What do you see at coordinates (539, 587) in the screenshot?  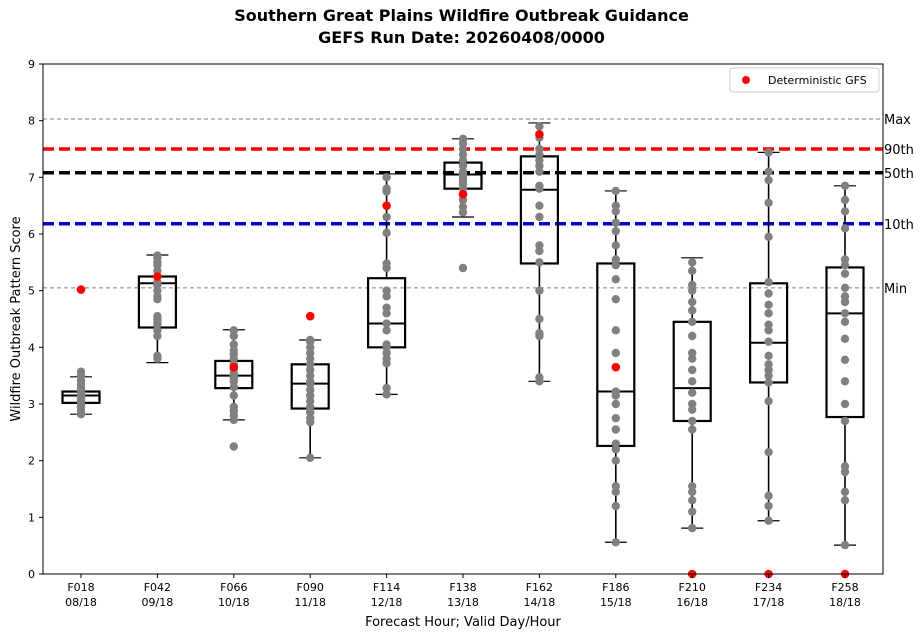 I see `x-tick-label: F162` at bounding box center [539, 587].